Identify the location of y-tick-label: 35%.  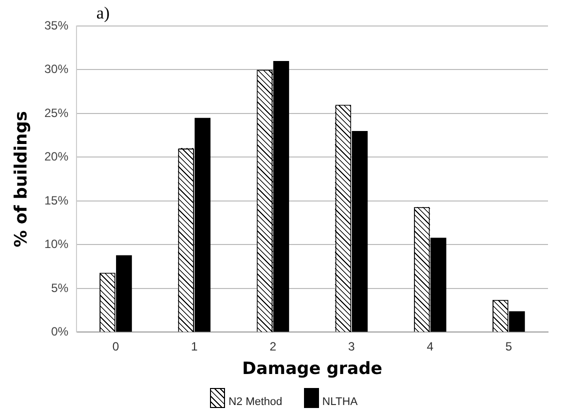
(56, 25).